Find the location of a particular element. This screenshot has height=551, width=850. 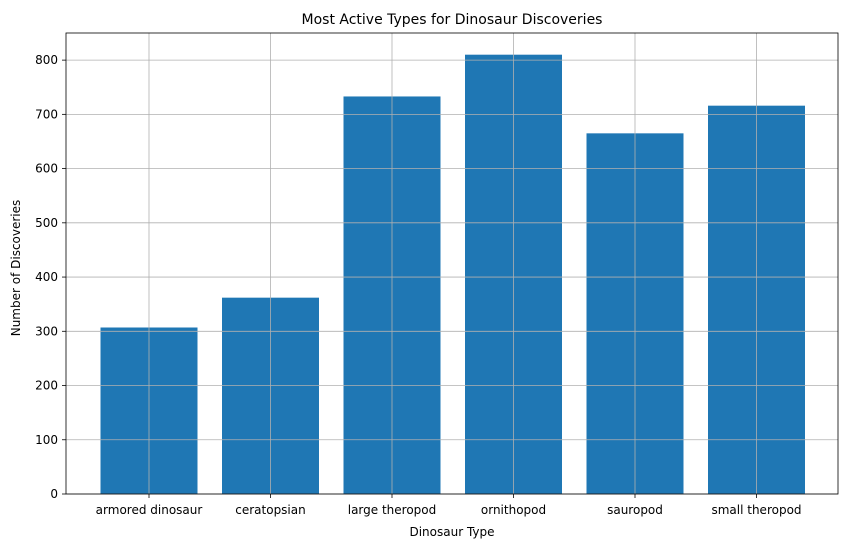

y-tick-label: 300 is located at coordinates (46, 331).